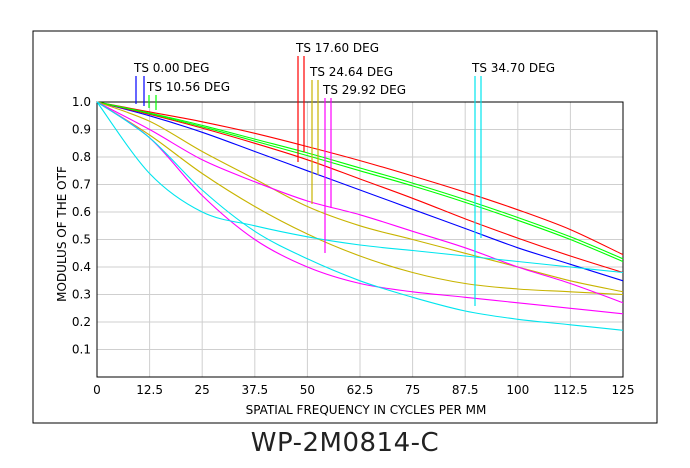 This screenshot has height=468, width=690. Describe the element at coordinates (81, 185) in the screenshot. I see `y-tick-label: 0.7` at that location.